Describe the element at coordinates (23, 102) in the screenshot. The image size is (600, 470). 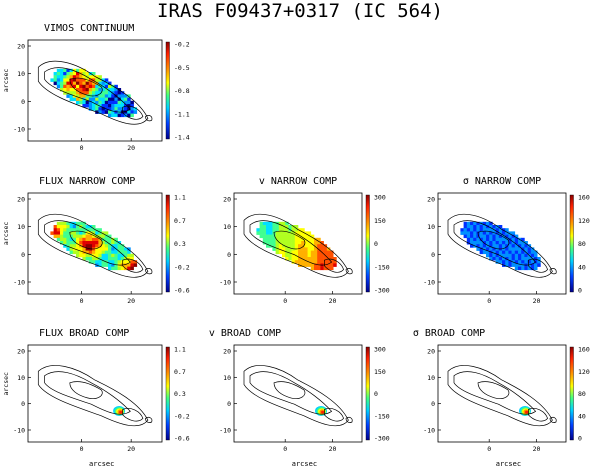
I see `y-tick-label: 0` at that location.